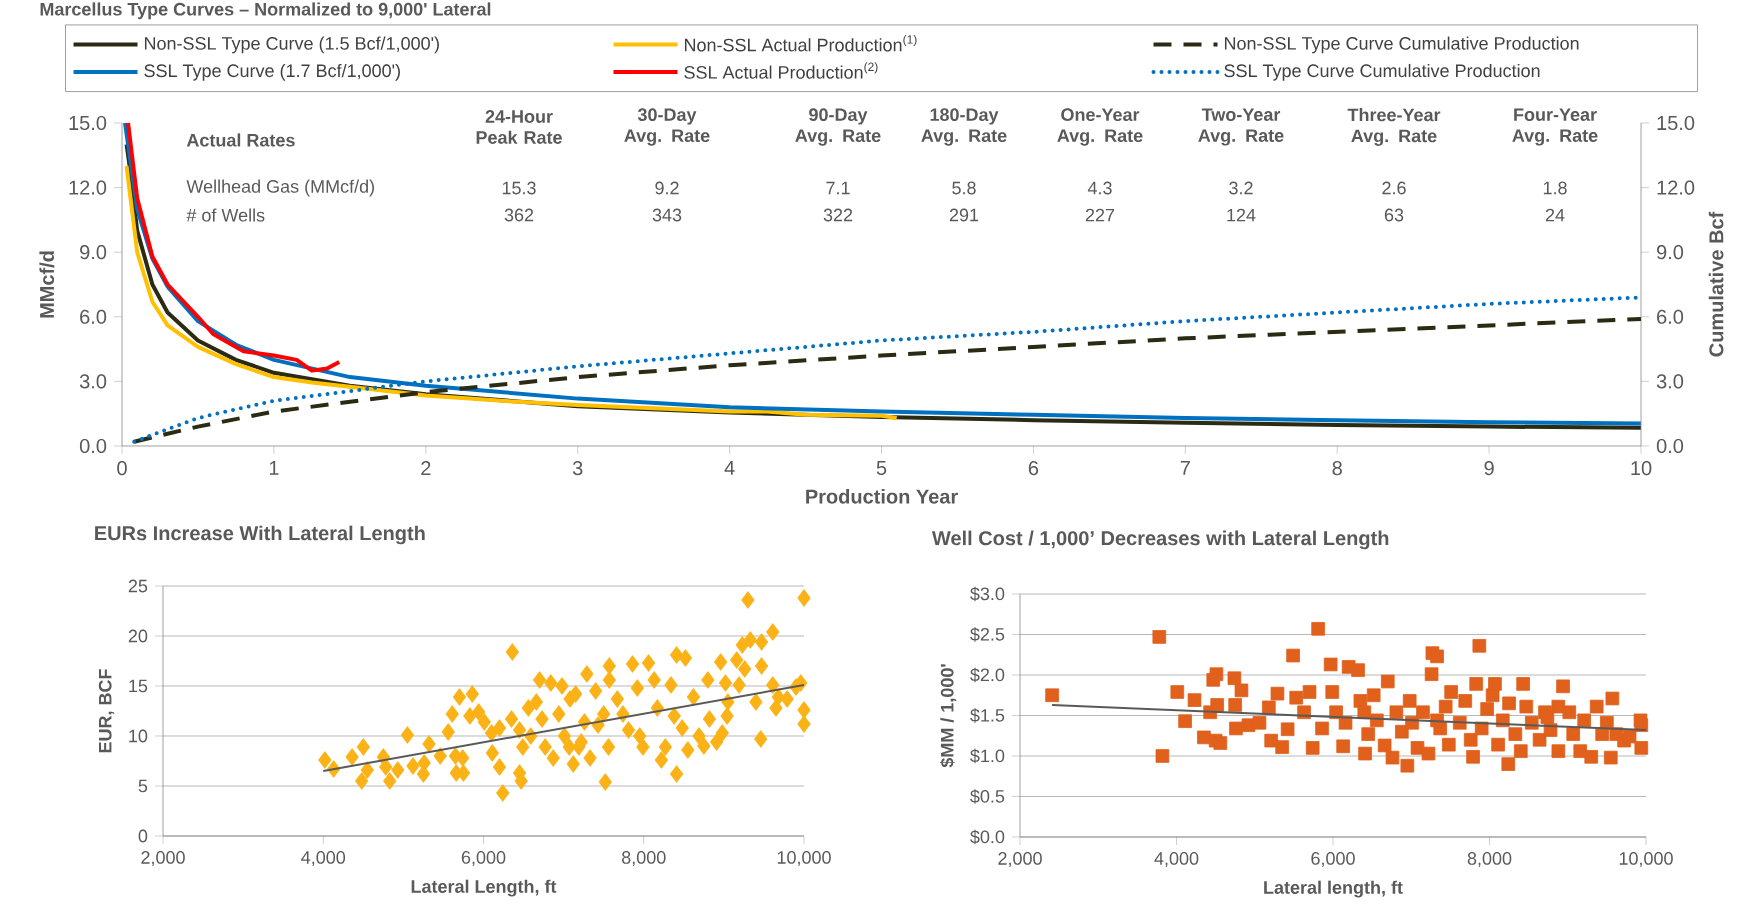 The height and width of the screenshot is (906, 1756). I want to click on annotation: 24-Hour Peak Rate, so click(519, 127).